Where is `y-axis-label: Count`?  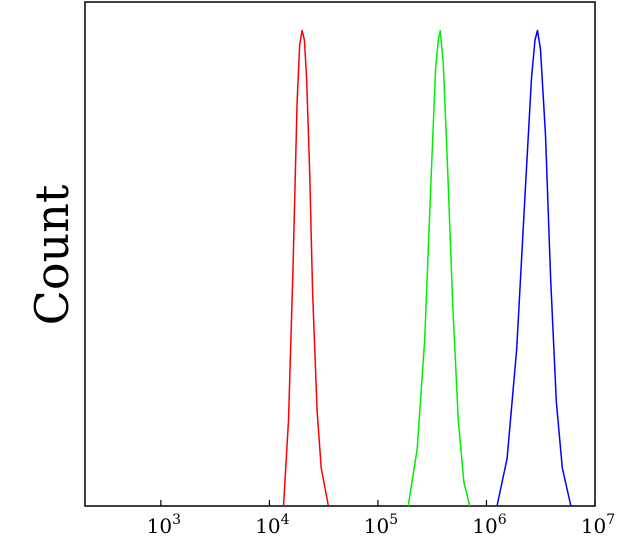
y-axis-label: Count is located at coordinates (52, 254).